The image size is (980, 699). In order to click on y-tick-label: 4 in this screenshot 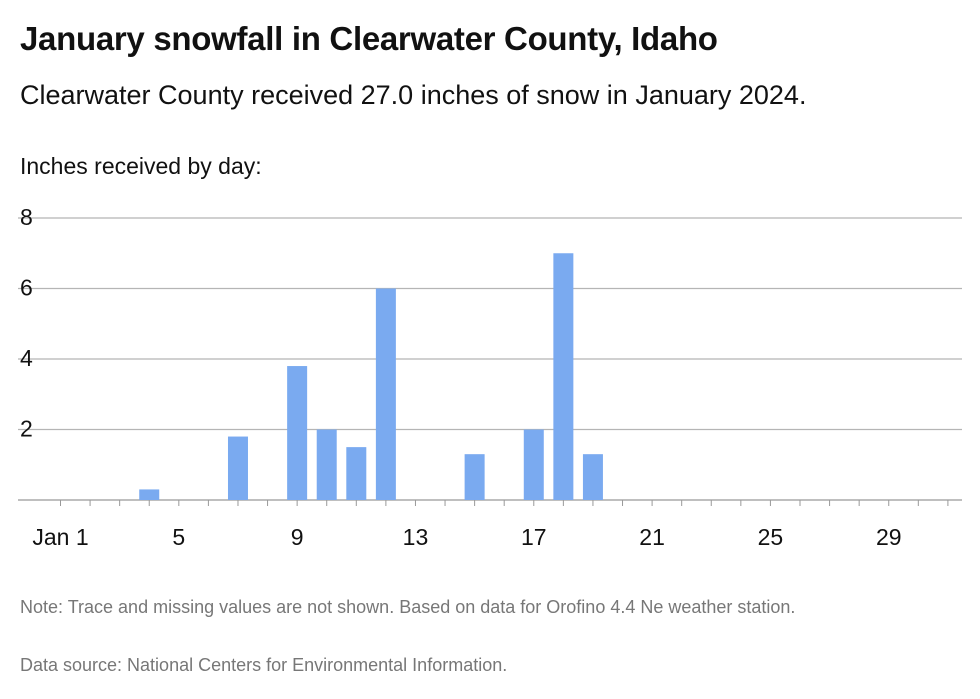, I will do `click(26, 358)`.